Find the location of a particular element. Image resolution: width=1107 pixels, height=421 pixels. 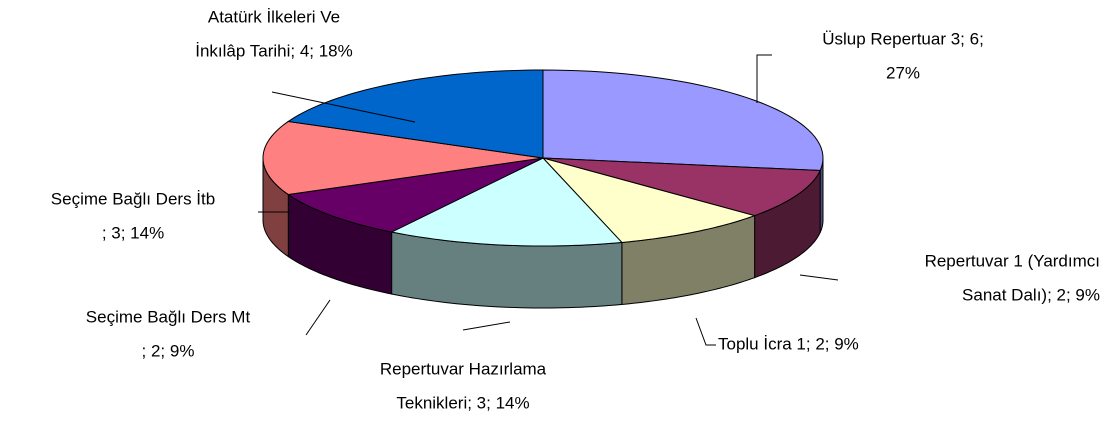

data-label: ; 3; 14% is located at coordinates (133, 232).